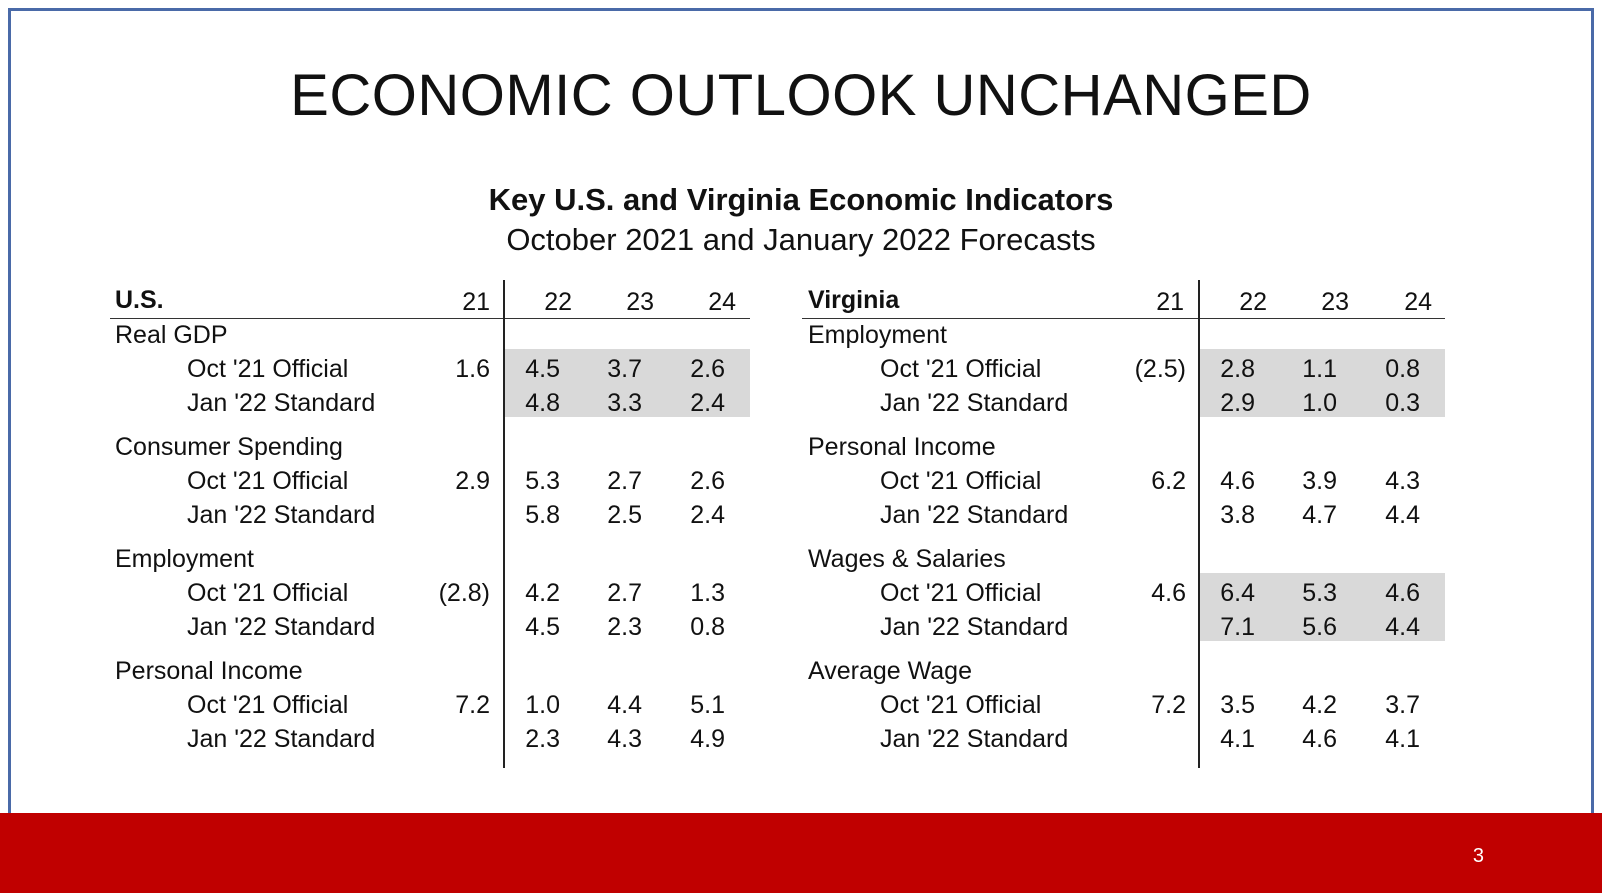 This screenshot has width=1602, height=893. What do you see at coordinates (1199, 524) in the screenshot?
I see `va-column-divider` at bounding box center [1199, 524].